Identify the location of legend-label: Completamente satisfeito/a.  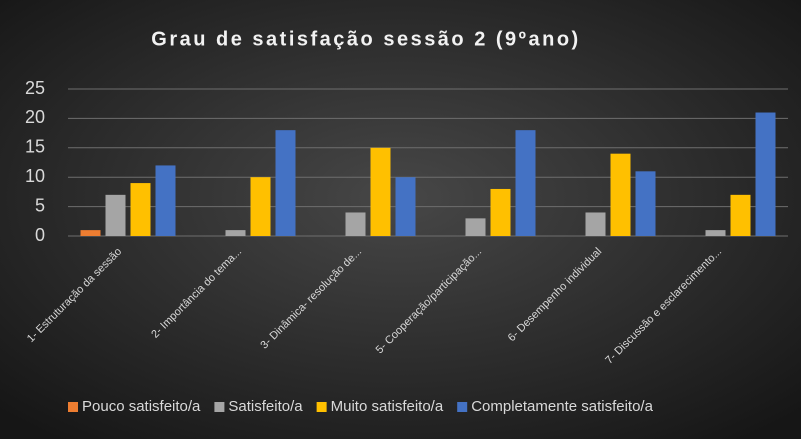
(562, 406).